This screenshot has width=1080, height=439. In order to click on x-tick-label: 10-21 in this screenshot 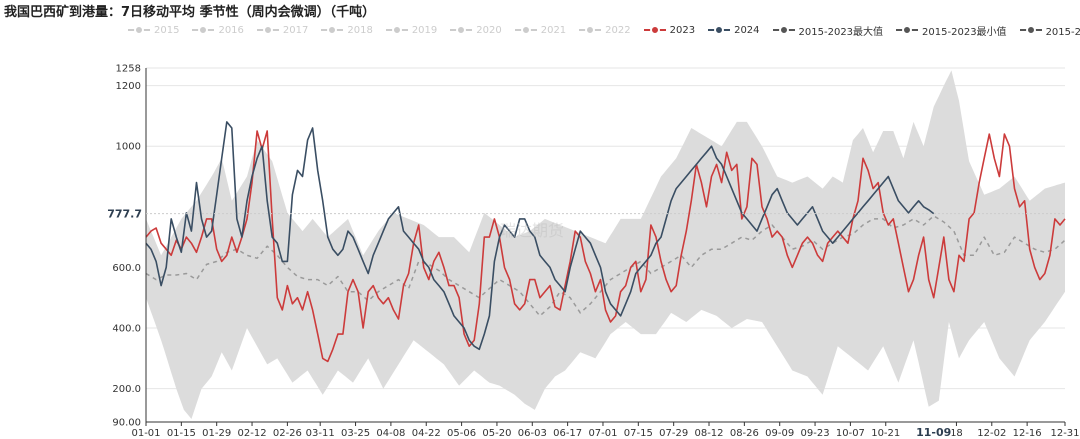, I will do `click(885, 433)`.